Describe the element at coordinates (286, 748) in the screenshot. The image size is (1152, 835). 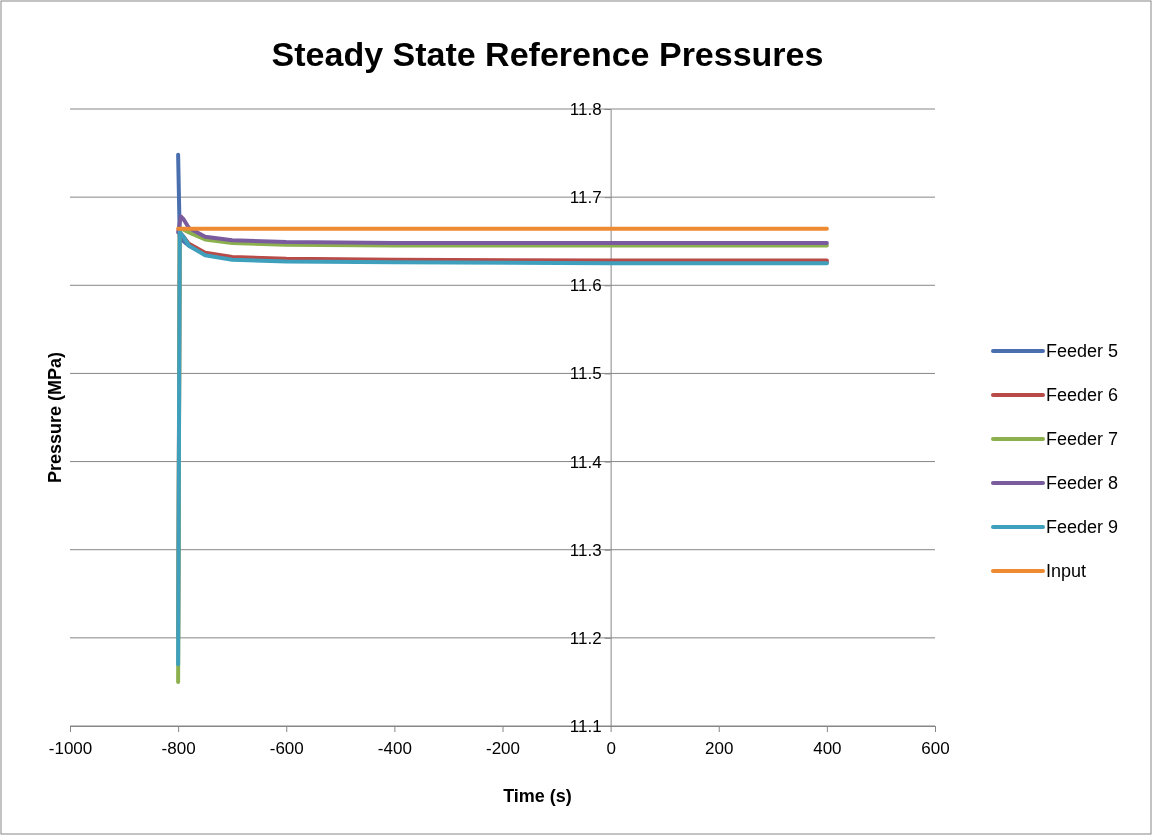
I see `x-tick-label: -600` at that location.